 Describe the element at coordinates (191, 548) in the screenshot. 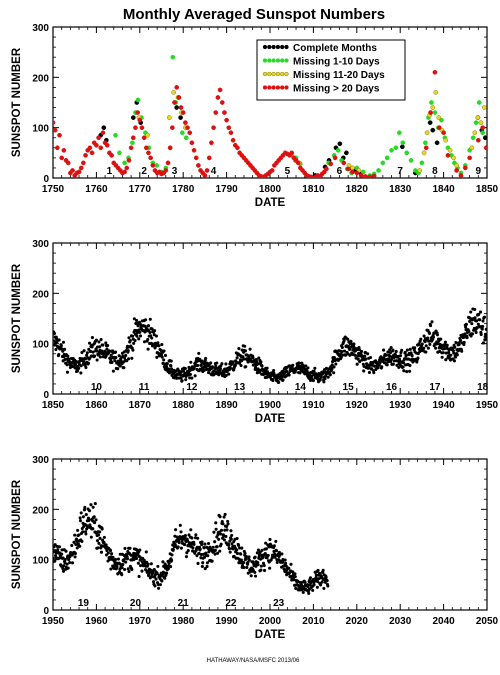

I see `data-points` at that location.